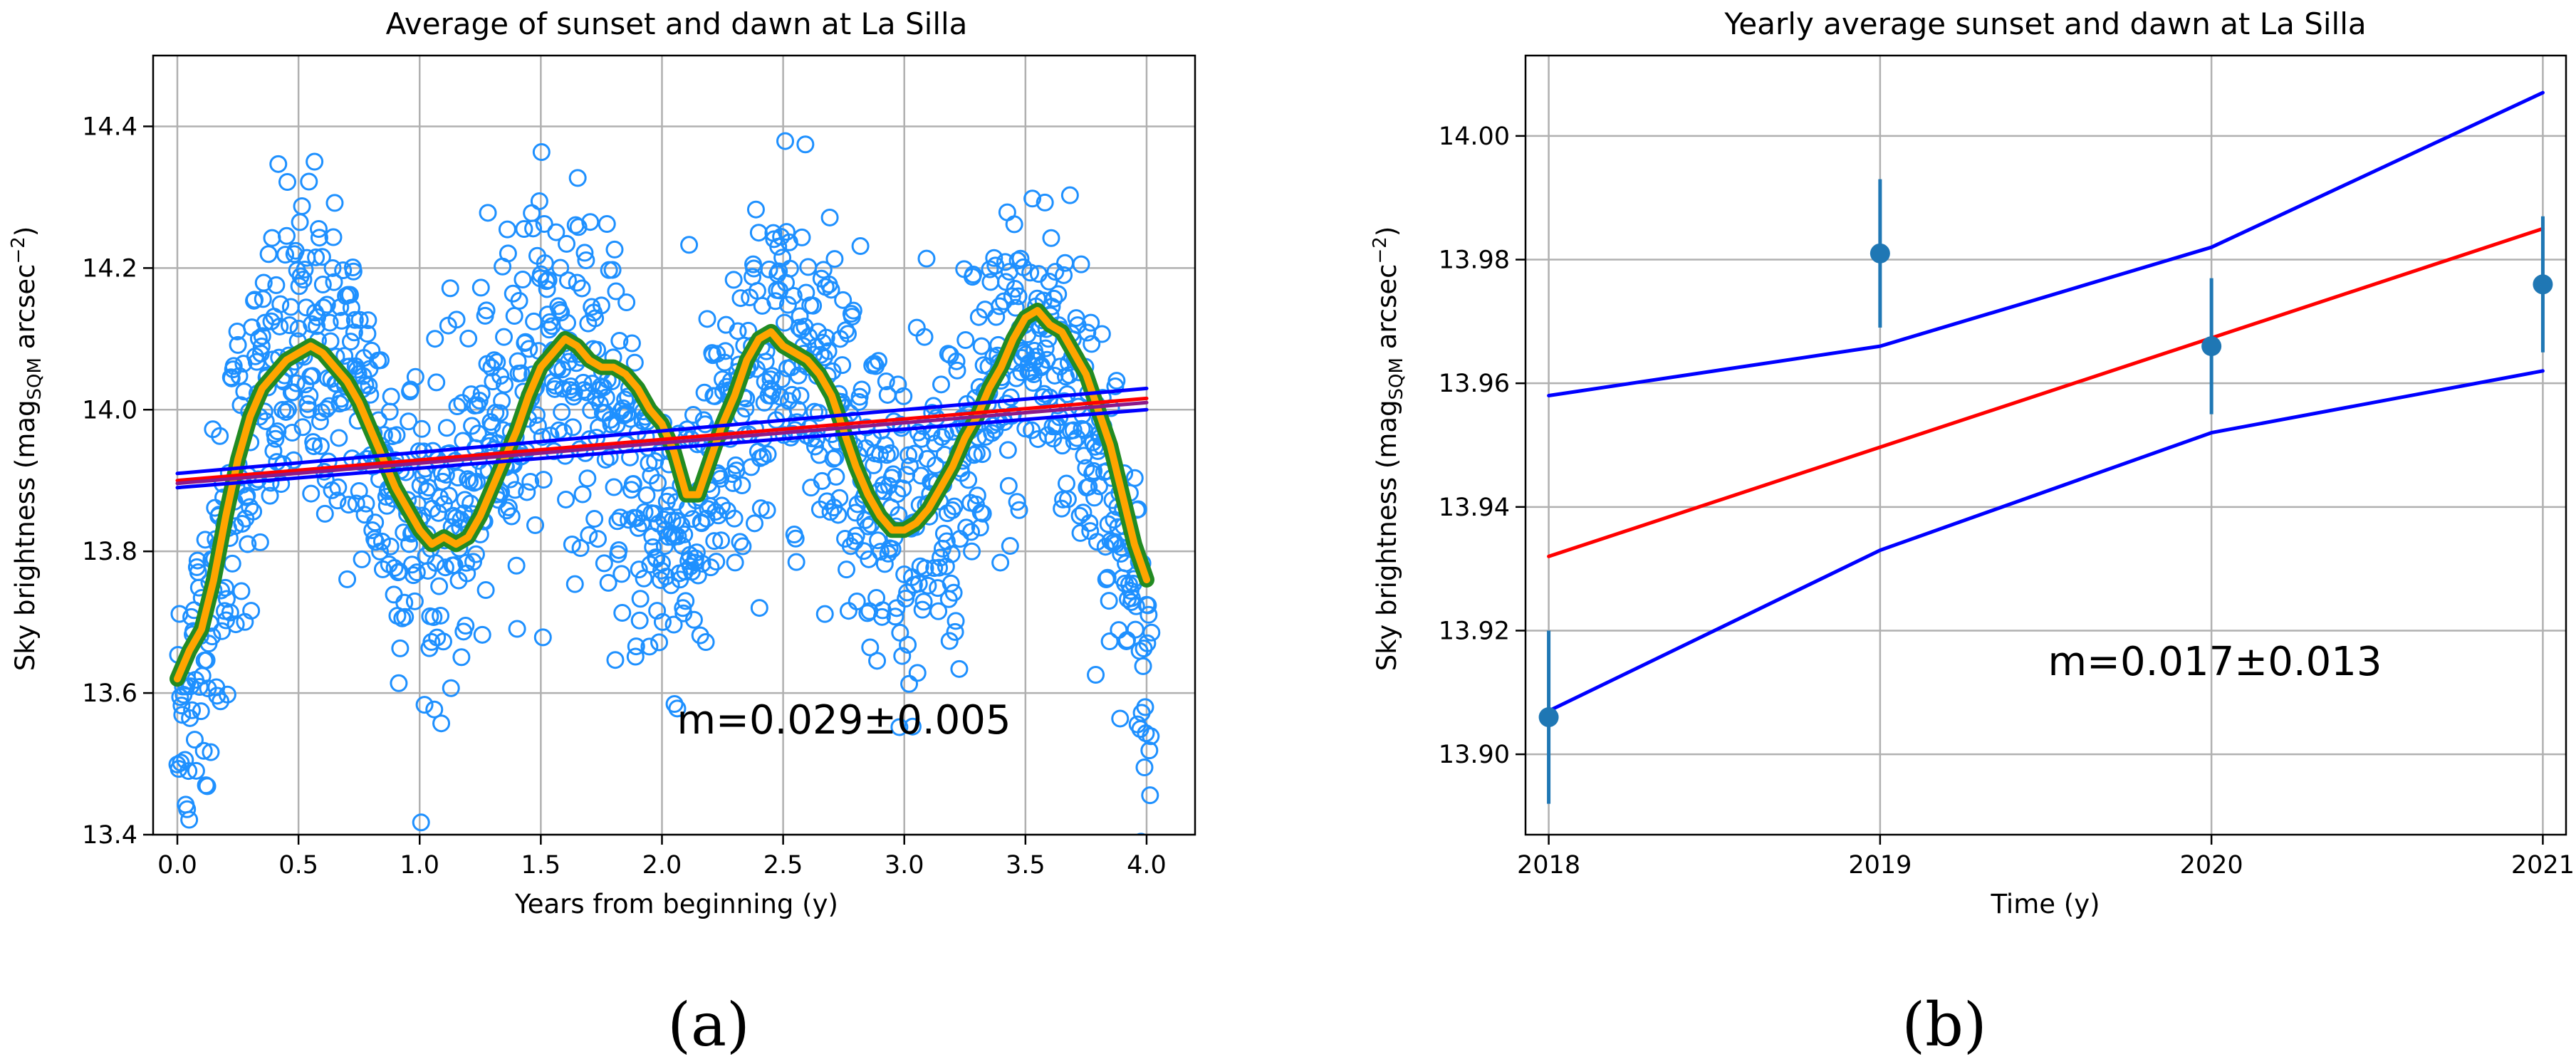 The height and width of the screenshot is (1064, 2576). Describe the element at coordinates (109, 693) in the screenshot. I see `chart-a-ytick-label: 13.6` at that location.